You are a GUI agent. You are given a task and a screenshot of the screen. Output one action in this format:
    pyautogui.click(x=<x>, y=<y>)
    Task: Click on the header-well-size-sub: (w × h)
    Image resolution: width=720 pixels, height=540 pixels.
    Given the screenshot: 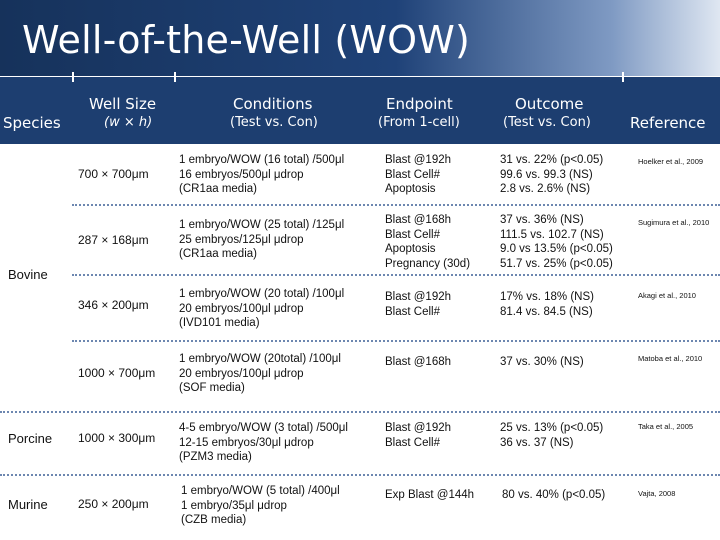 What is the action you would take?
    pyautogui.click(x=128, y=122)
    